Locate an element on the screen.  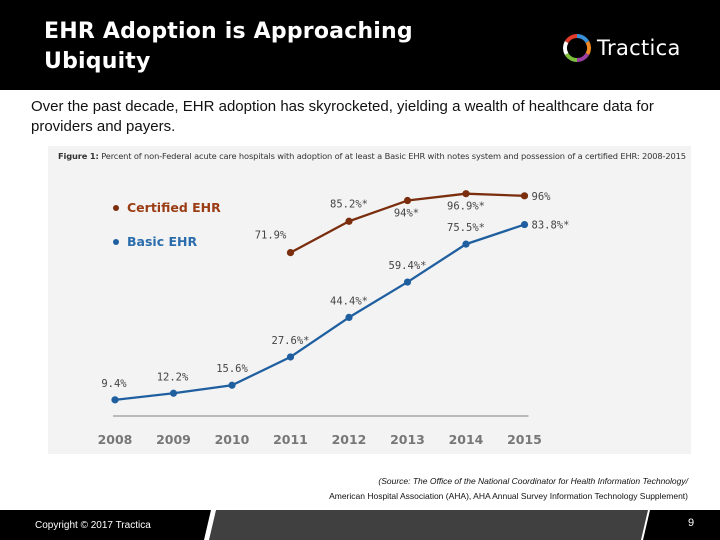
data-label-certified-ehr: 94%* is located at coordinates (406, 214).